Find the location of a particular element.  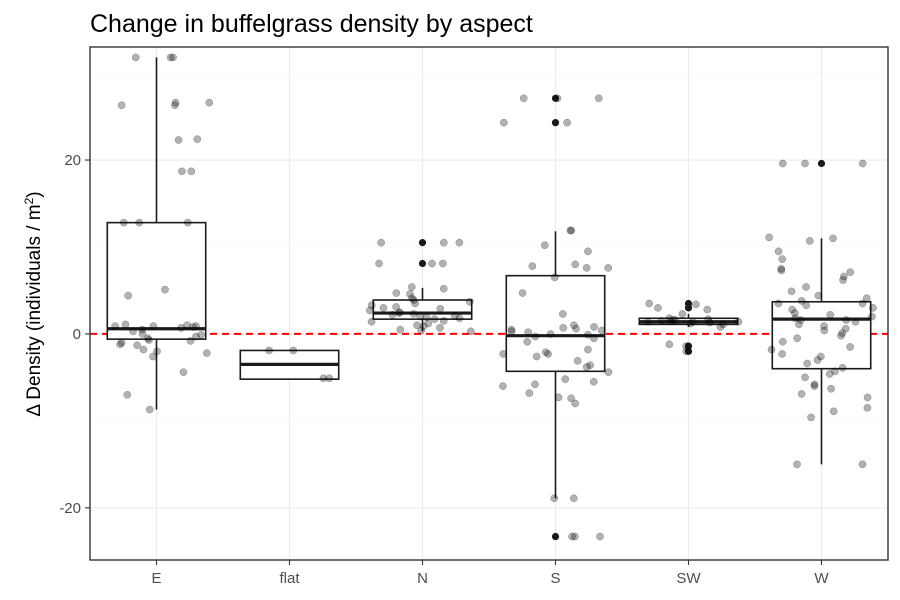

y-tick-label: 20 is located at coordinates (72, 160).